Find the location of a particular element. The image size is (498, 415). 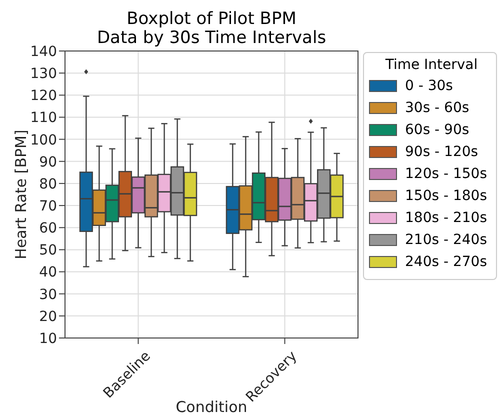

x-axis-title: Condition is located at coordinates (212, 406).